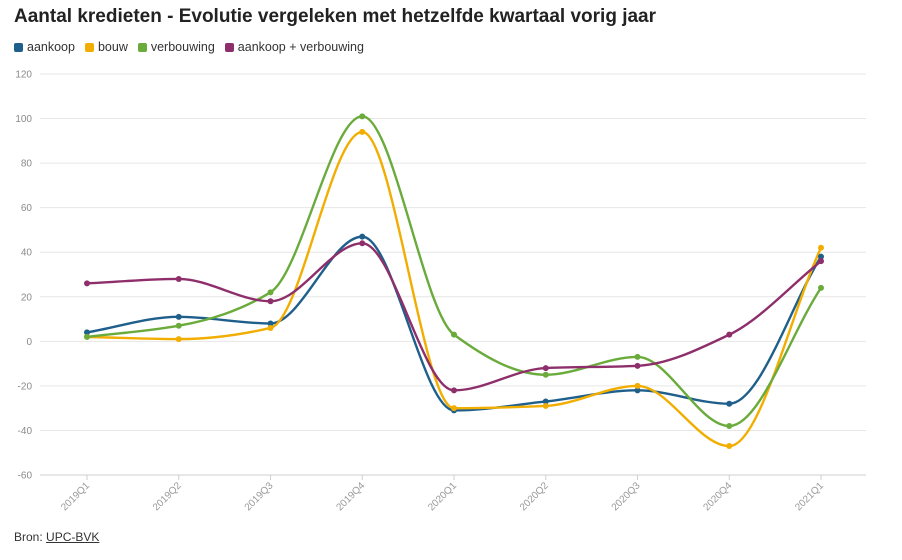 The width and height of the screenshot is (902, 560). I want to click on x-tick-label: 2020Q3, so click(626, 496).